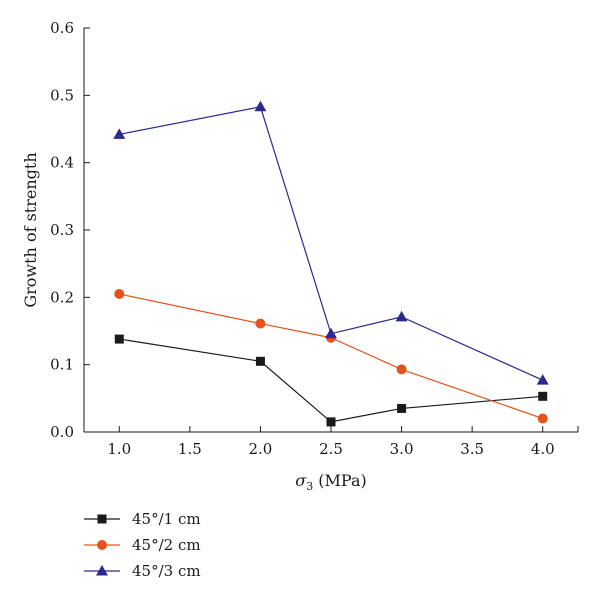 This screenshot has height=600, width=600. Describe the element at coordinates (62, 365) in the screenshot. I see `y-tick-label: 0.1` at that location.